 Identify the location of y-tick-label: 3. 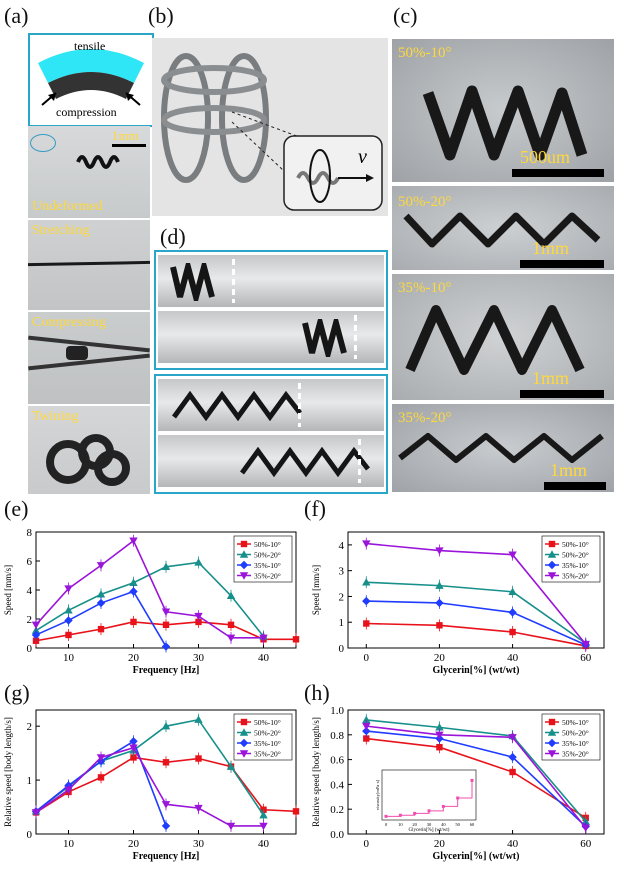
(342, 572).